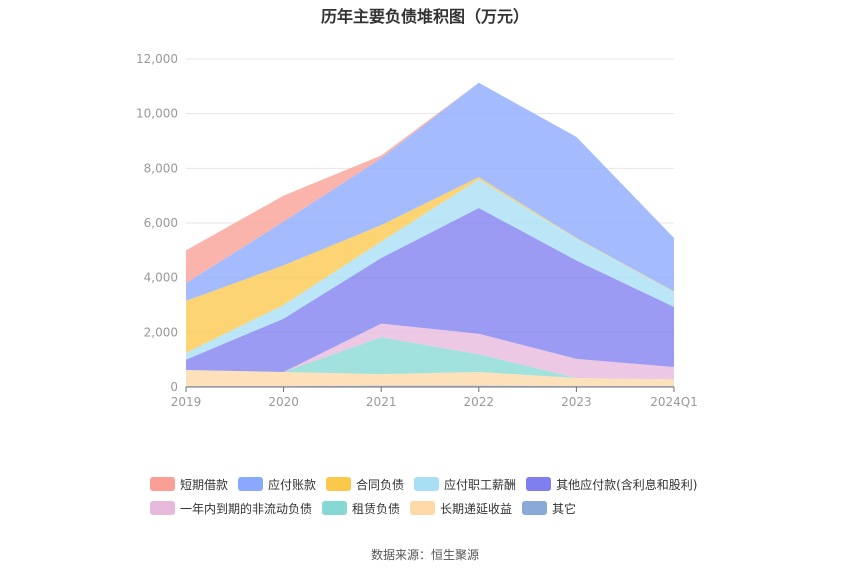 The image size is (850, 575). Describe the element at coordinates (430, 358) in the screenshot. I see `area-租赁负债` at that location.